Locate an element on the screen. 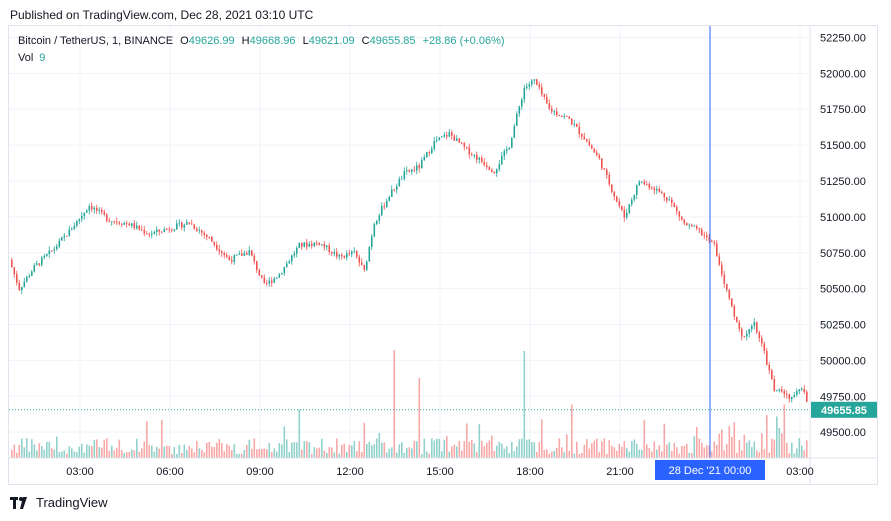 The image size is (891, 521). tradingview-brand: TradingView is located at coordinates (59, 502).